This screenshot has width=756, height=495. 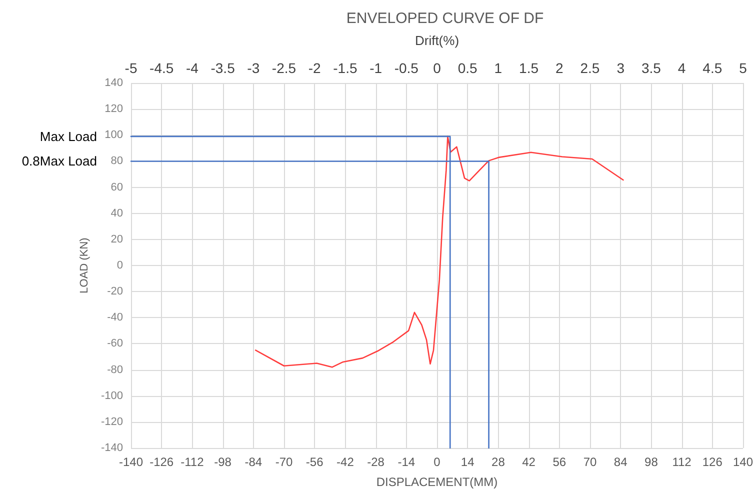 What do you see at coordinates (498, 68) in the screenshot?
I see `x2-tick-label: 1` at bounding box center [498, 68].